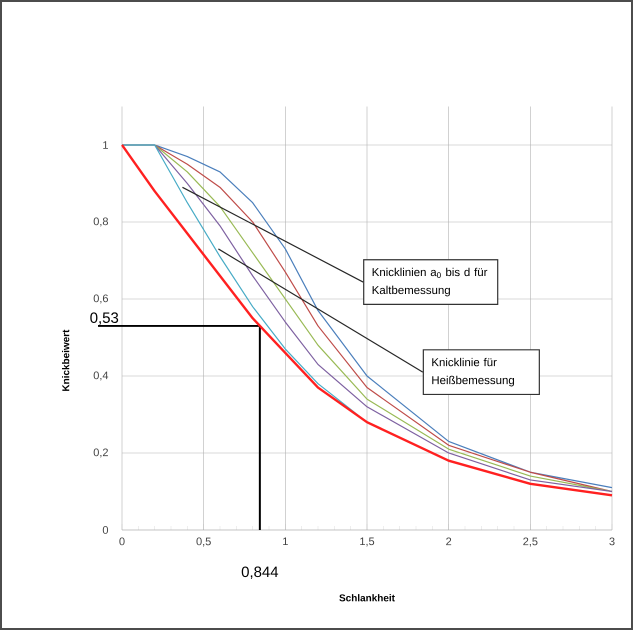 This screenshot has width=633, height=630. Describe the element at coordinates (430, 282) in the screenshot. I see `annotation: Knicklinien a$_{0}$ bis d für Kaltbemessung` at that location.